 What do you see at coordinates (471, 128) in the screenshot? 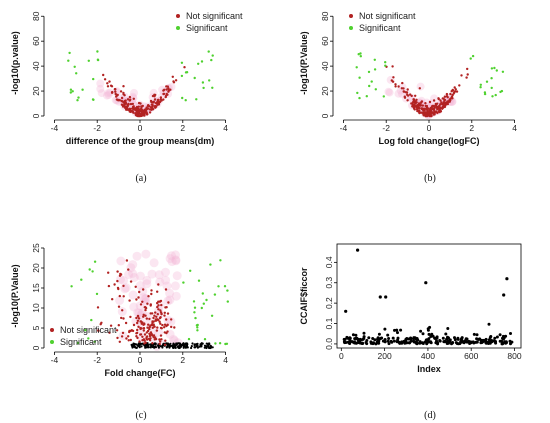
I see `x-tick-label: 2` at bounding box center [471, 128].